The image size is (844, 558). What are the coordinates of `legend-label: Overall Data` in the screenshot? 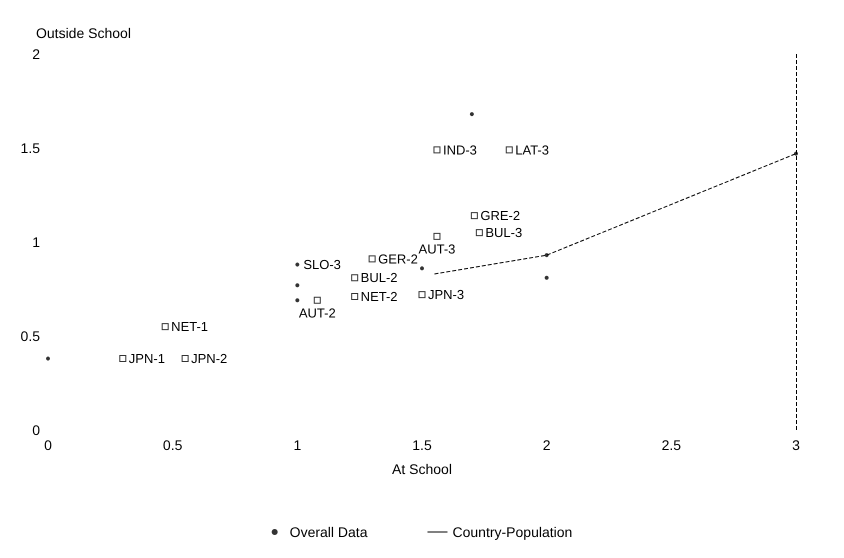 It's located at (329, 532).